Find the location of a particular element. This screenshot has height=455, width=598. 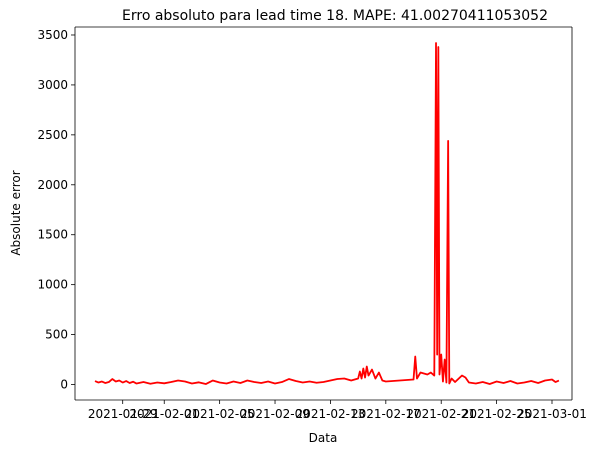

x-tick-label: 2021-03-01 is located at coordinates (552, 414).